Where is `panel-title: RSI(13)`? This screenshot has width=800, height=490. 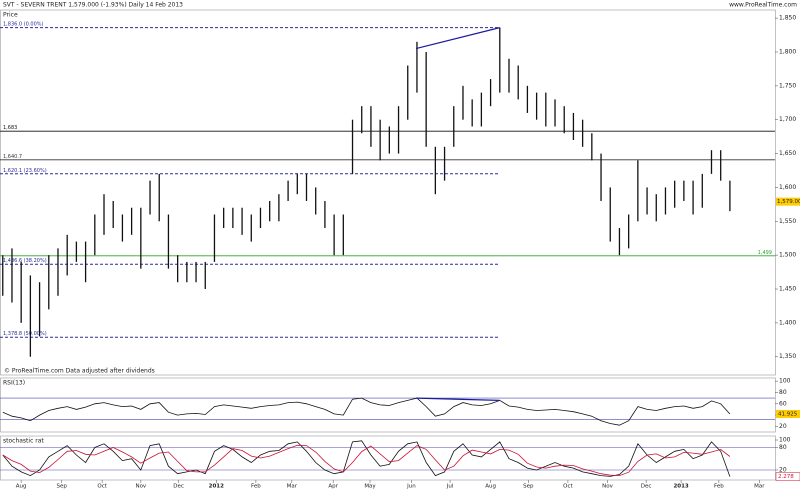
panel-title: RSI(13) is located at coordinates (14, 383).